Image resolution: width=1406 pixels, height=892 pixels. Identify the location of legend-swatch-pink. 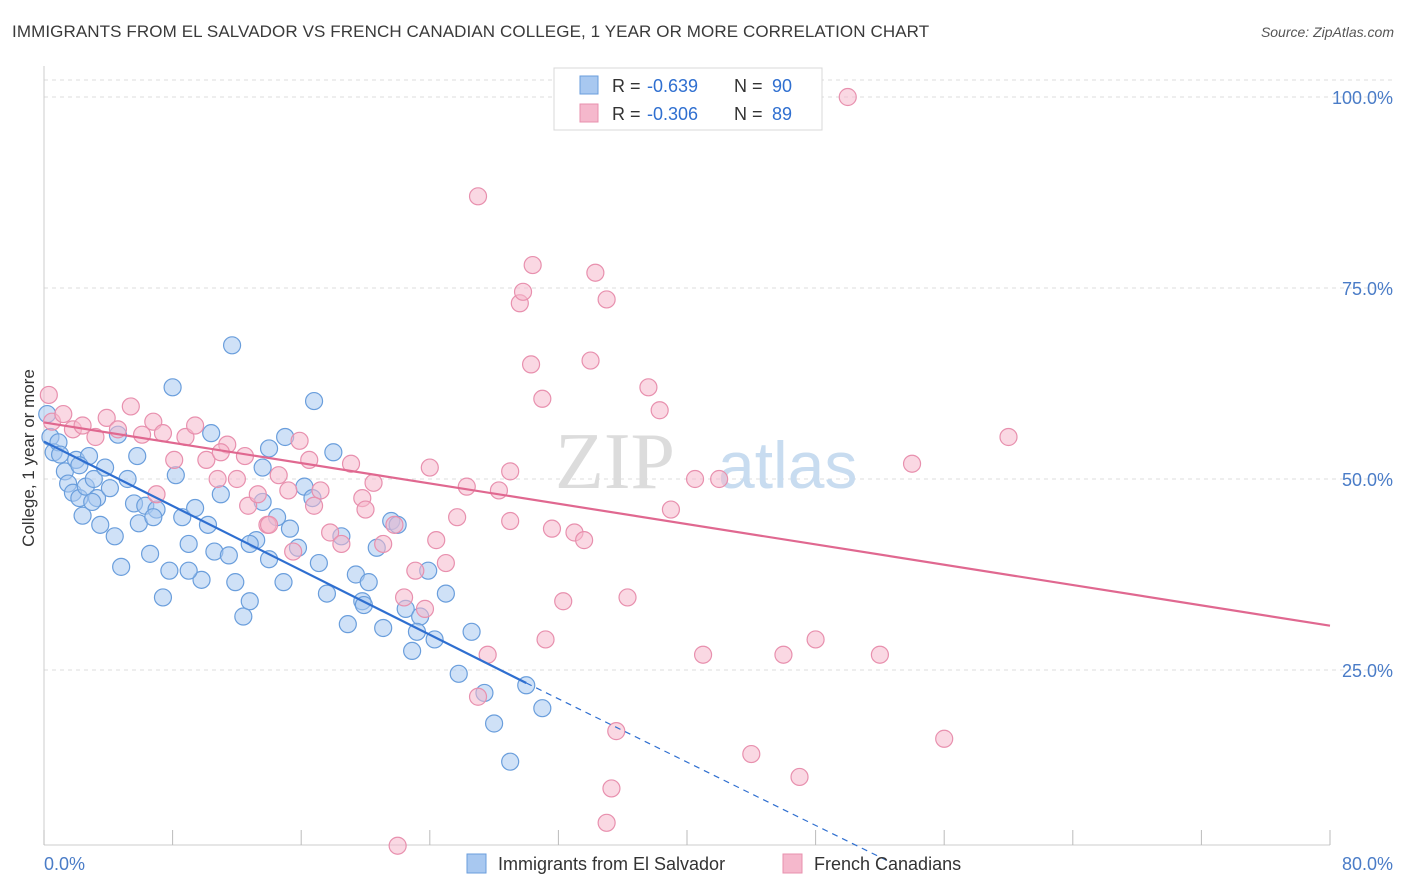
(589, 113).